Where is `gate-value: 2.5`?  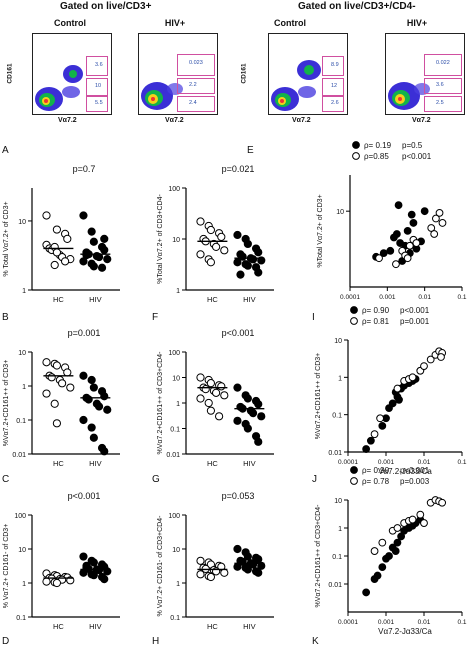 gate-value: 2.5 is located at coordinates (440, 103).